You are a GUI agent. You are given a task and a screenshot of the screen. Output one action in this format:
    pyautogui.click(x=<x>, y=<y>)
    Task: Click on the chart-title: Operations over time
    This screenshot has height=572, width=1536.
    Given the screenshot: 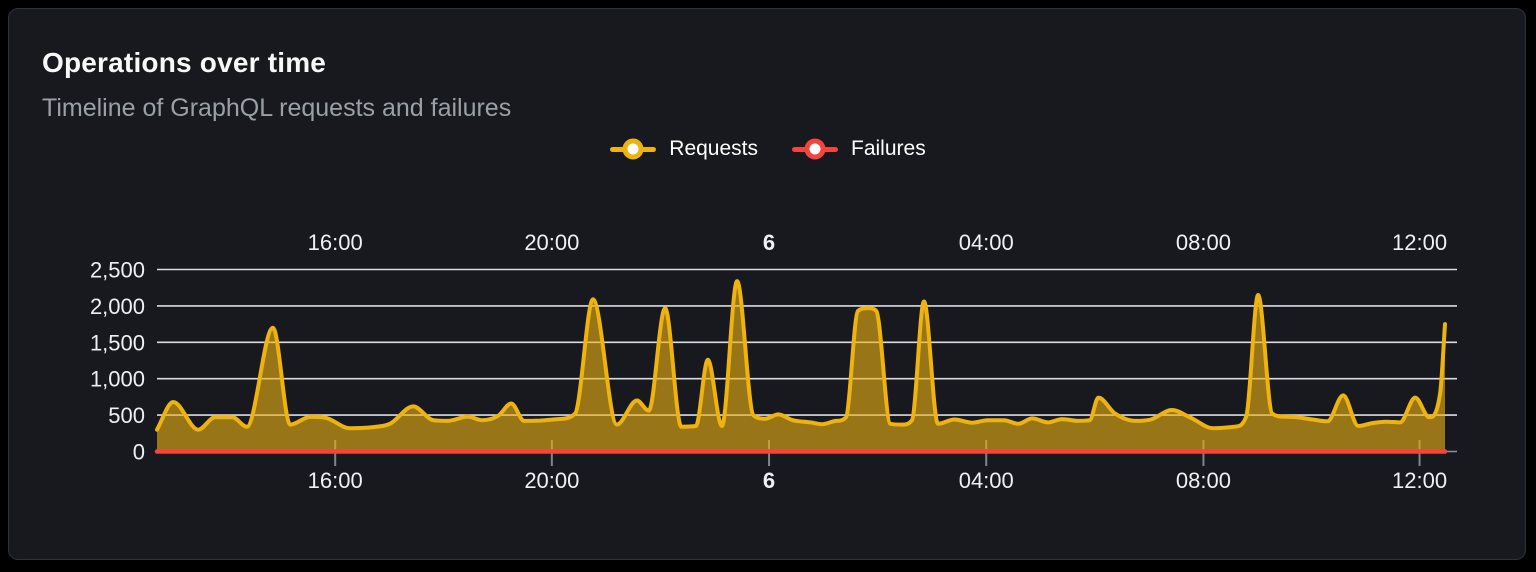 What is the action you would take?
    pyautogui.click(x=184, y=62)
    